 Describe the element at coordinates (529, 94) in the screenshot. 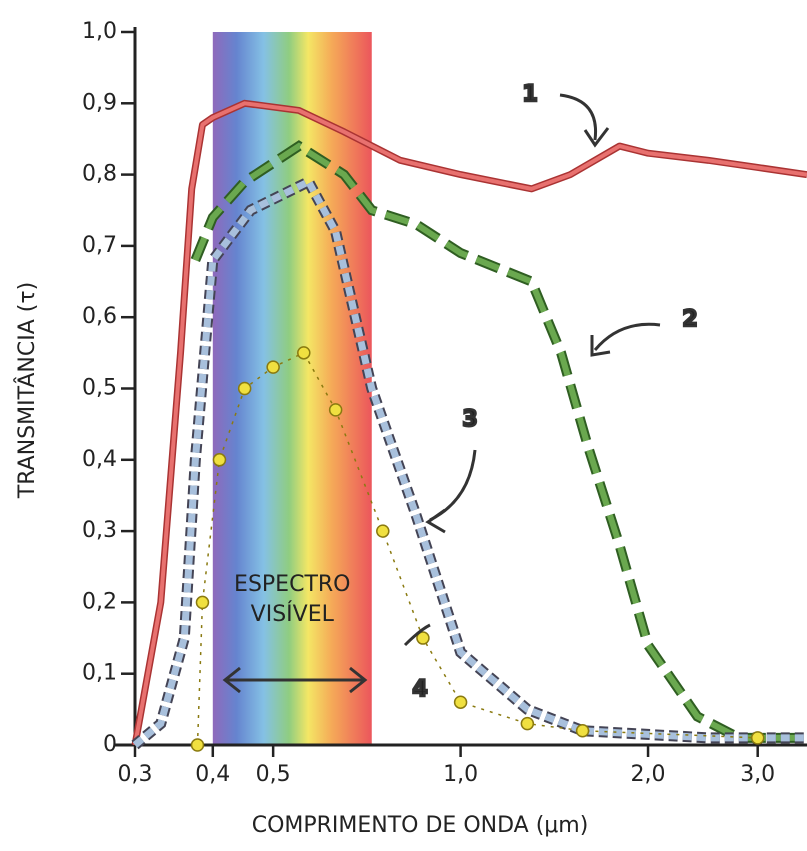

I see `series-label: 1` at that location.